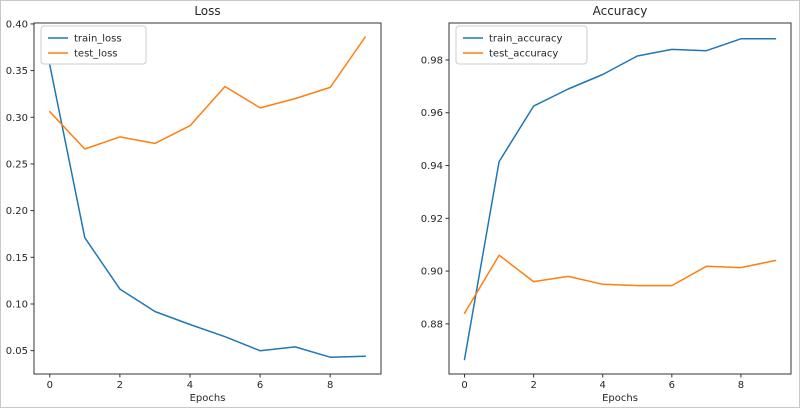 The height and width of the screenshot is (409, 800). What do you see at coordinates (207, 11) in the screenshot?
I see `chart-title: Loss` at bounding box center [207, 11].